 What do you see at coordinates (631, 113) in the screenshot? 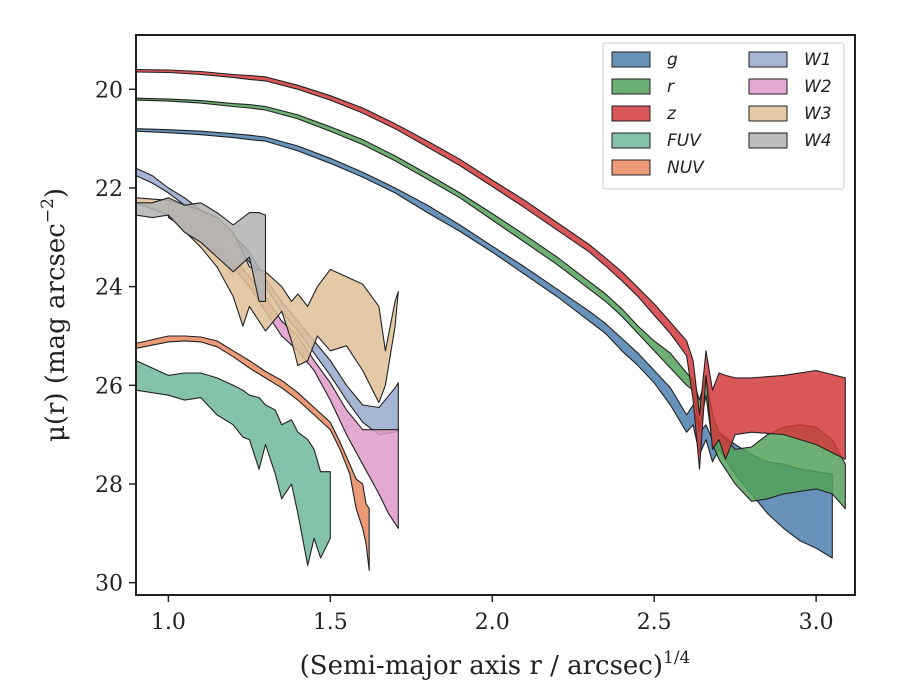
I see `legend-swatch-z` at bounding box center [631, 113].